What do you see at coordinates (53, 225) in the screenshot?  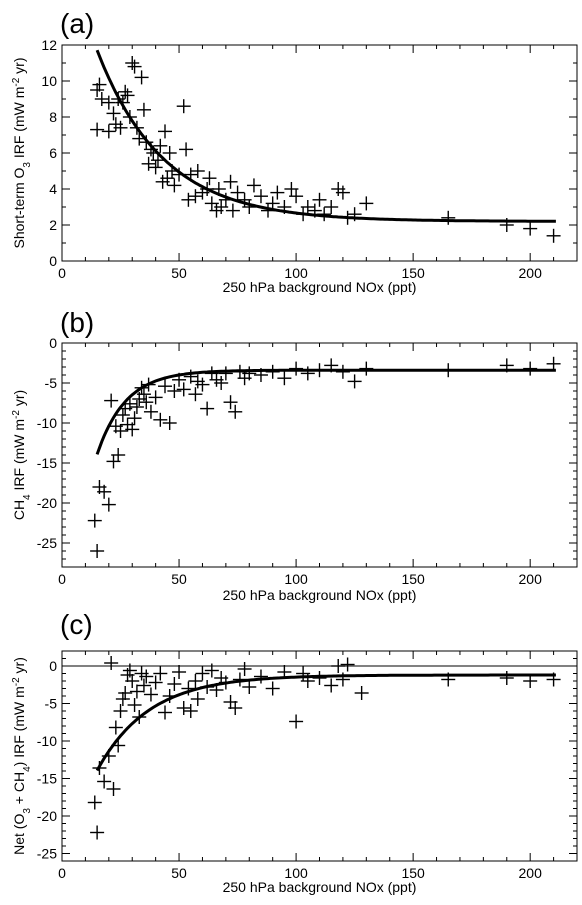 I see `y-tick-label: 2` at bounding box center [53, 225].